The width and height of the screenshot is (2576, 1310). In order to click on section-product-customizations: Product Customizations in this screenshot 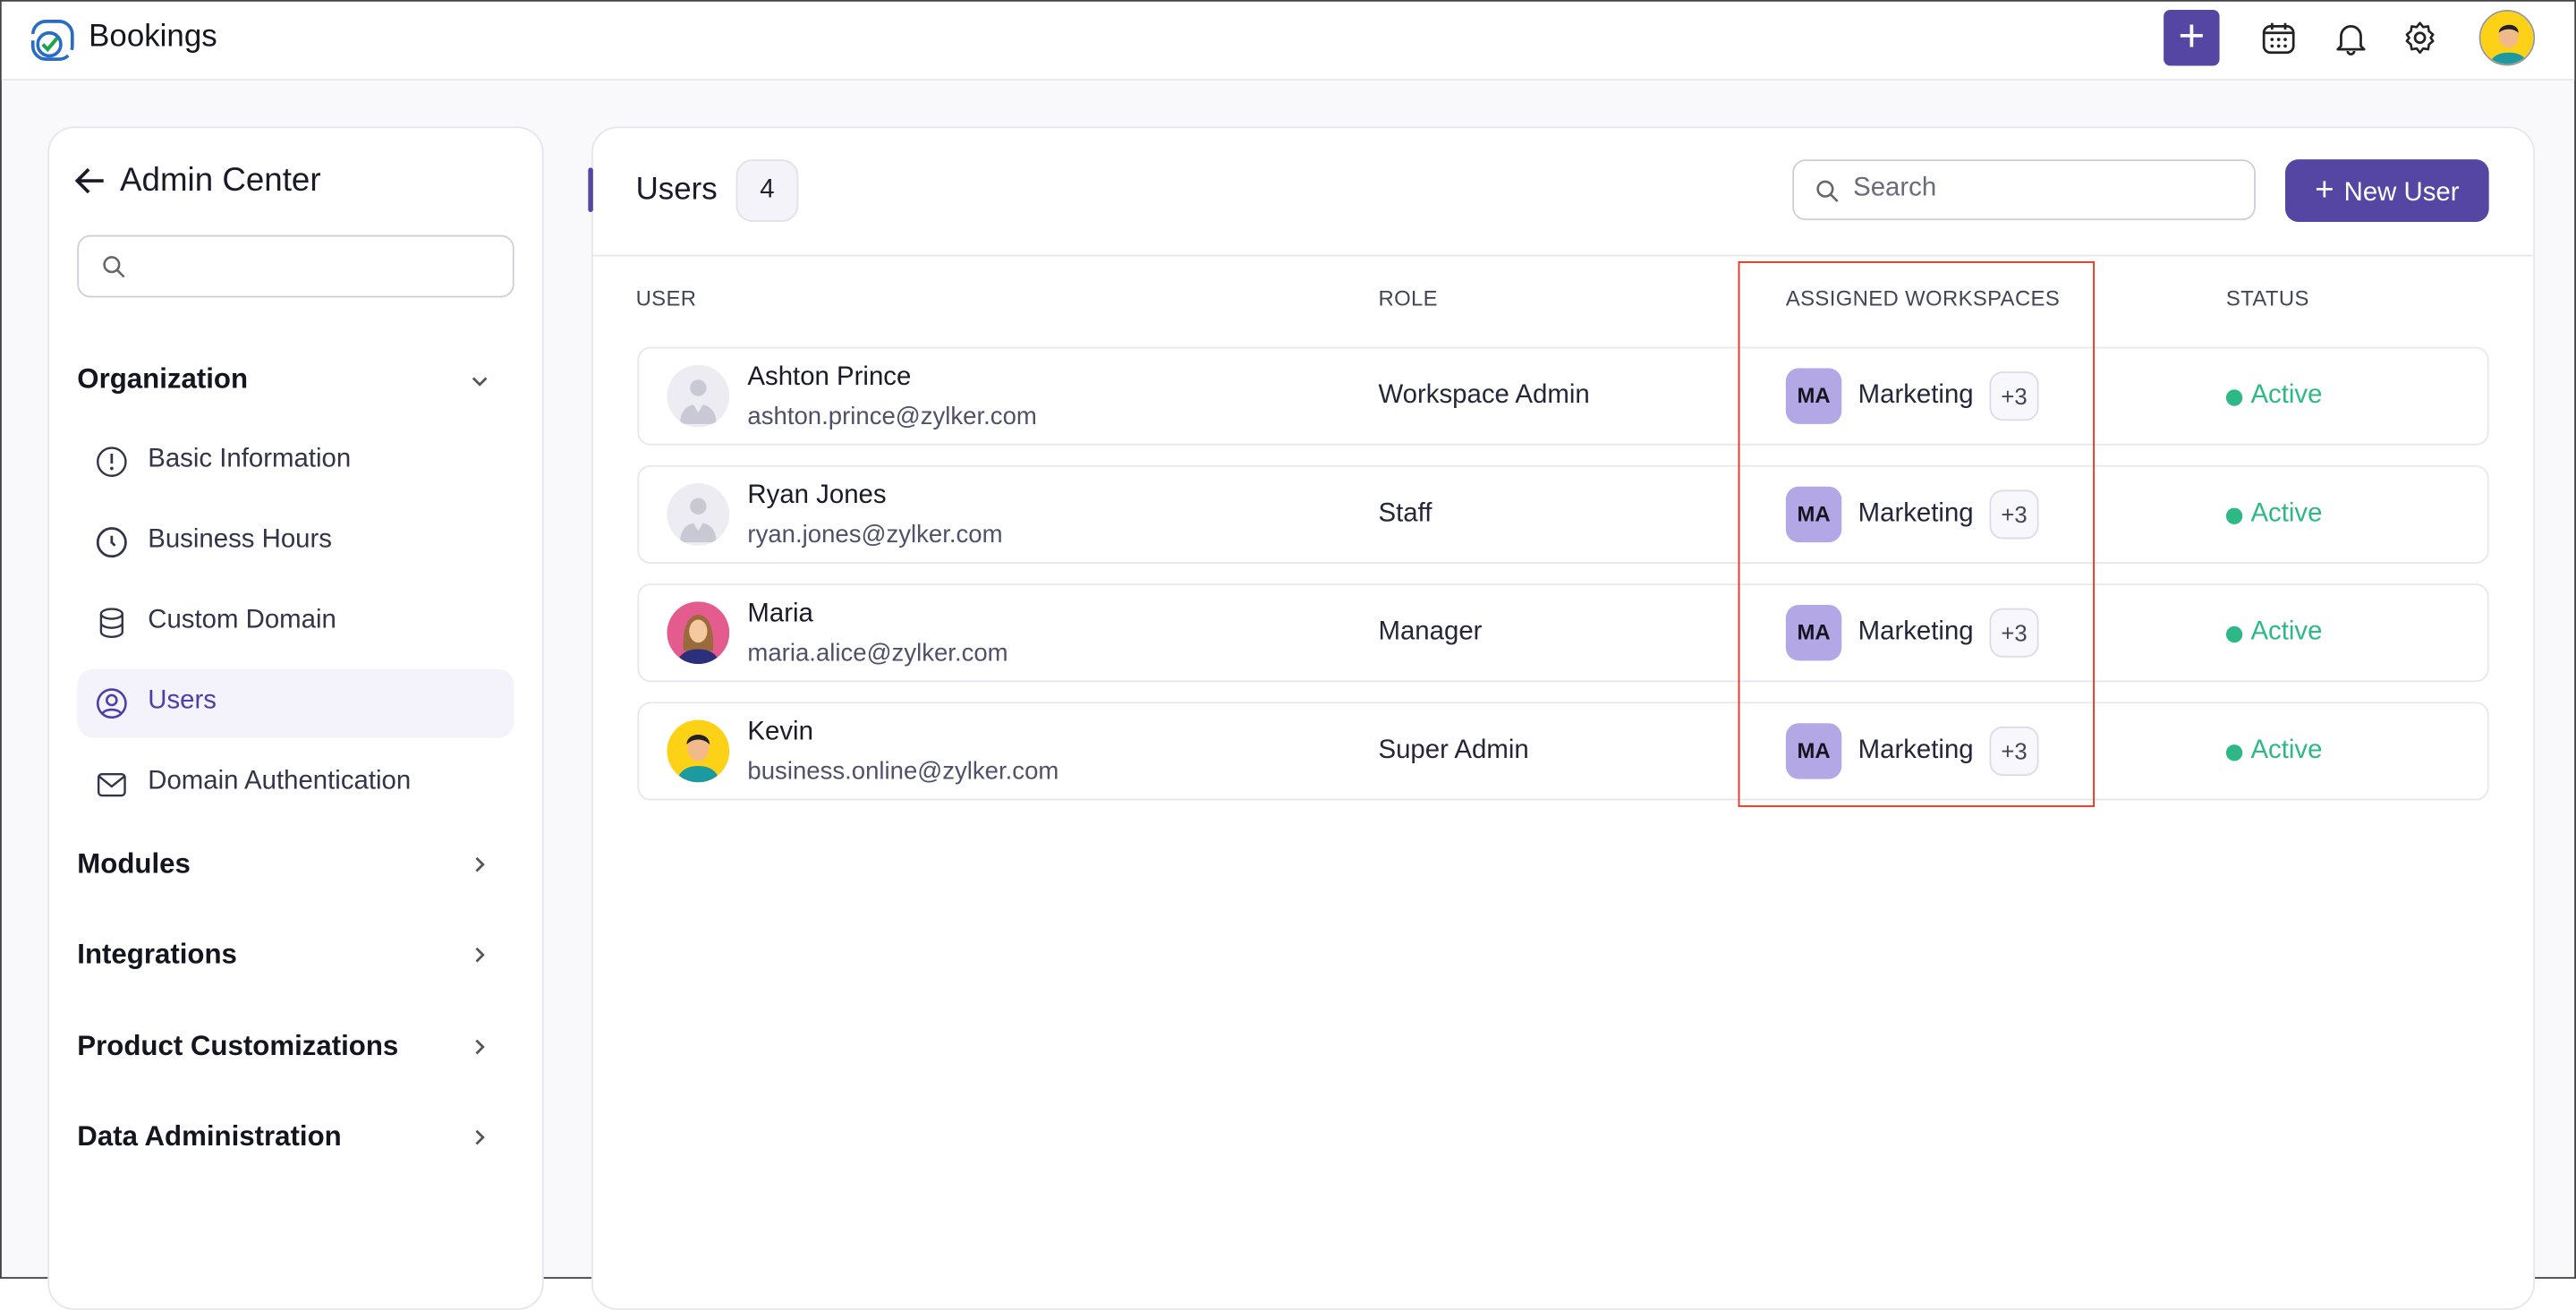, I will do `click(238, 1046)`.